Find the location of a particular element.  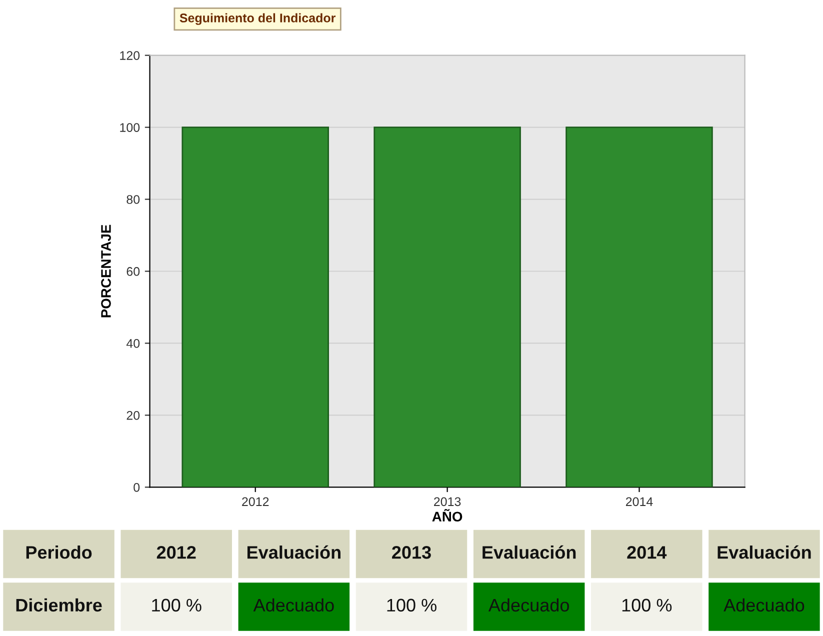

y-tick-label: 80 is located at coordinates (133, 199).